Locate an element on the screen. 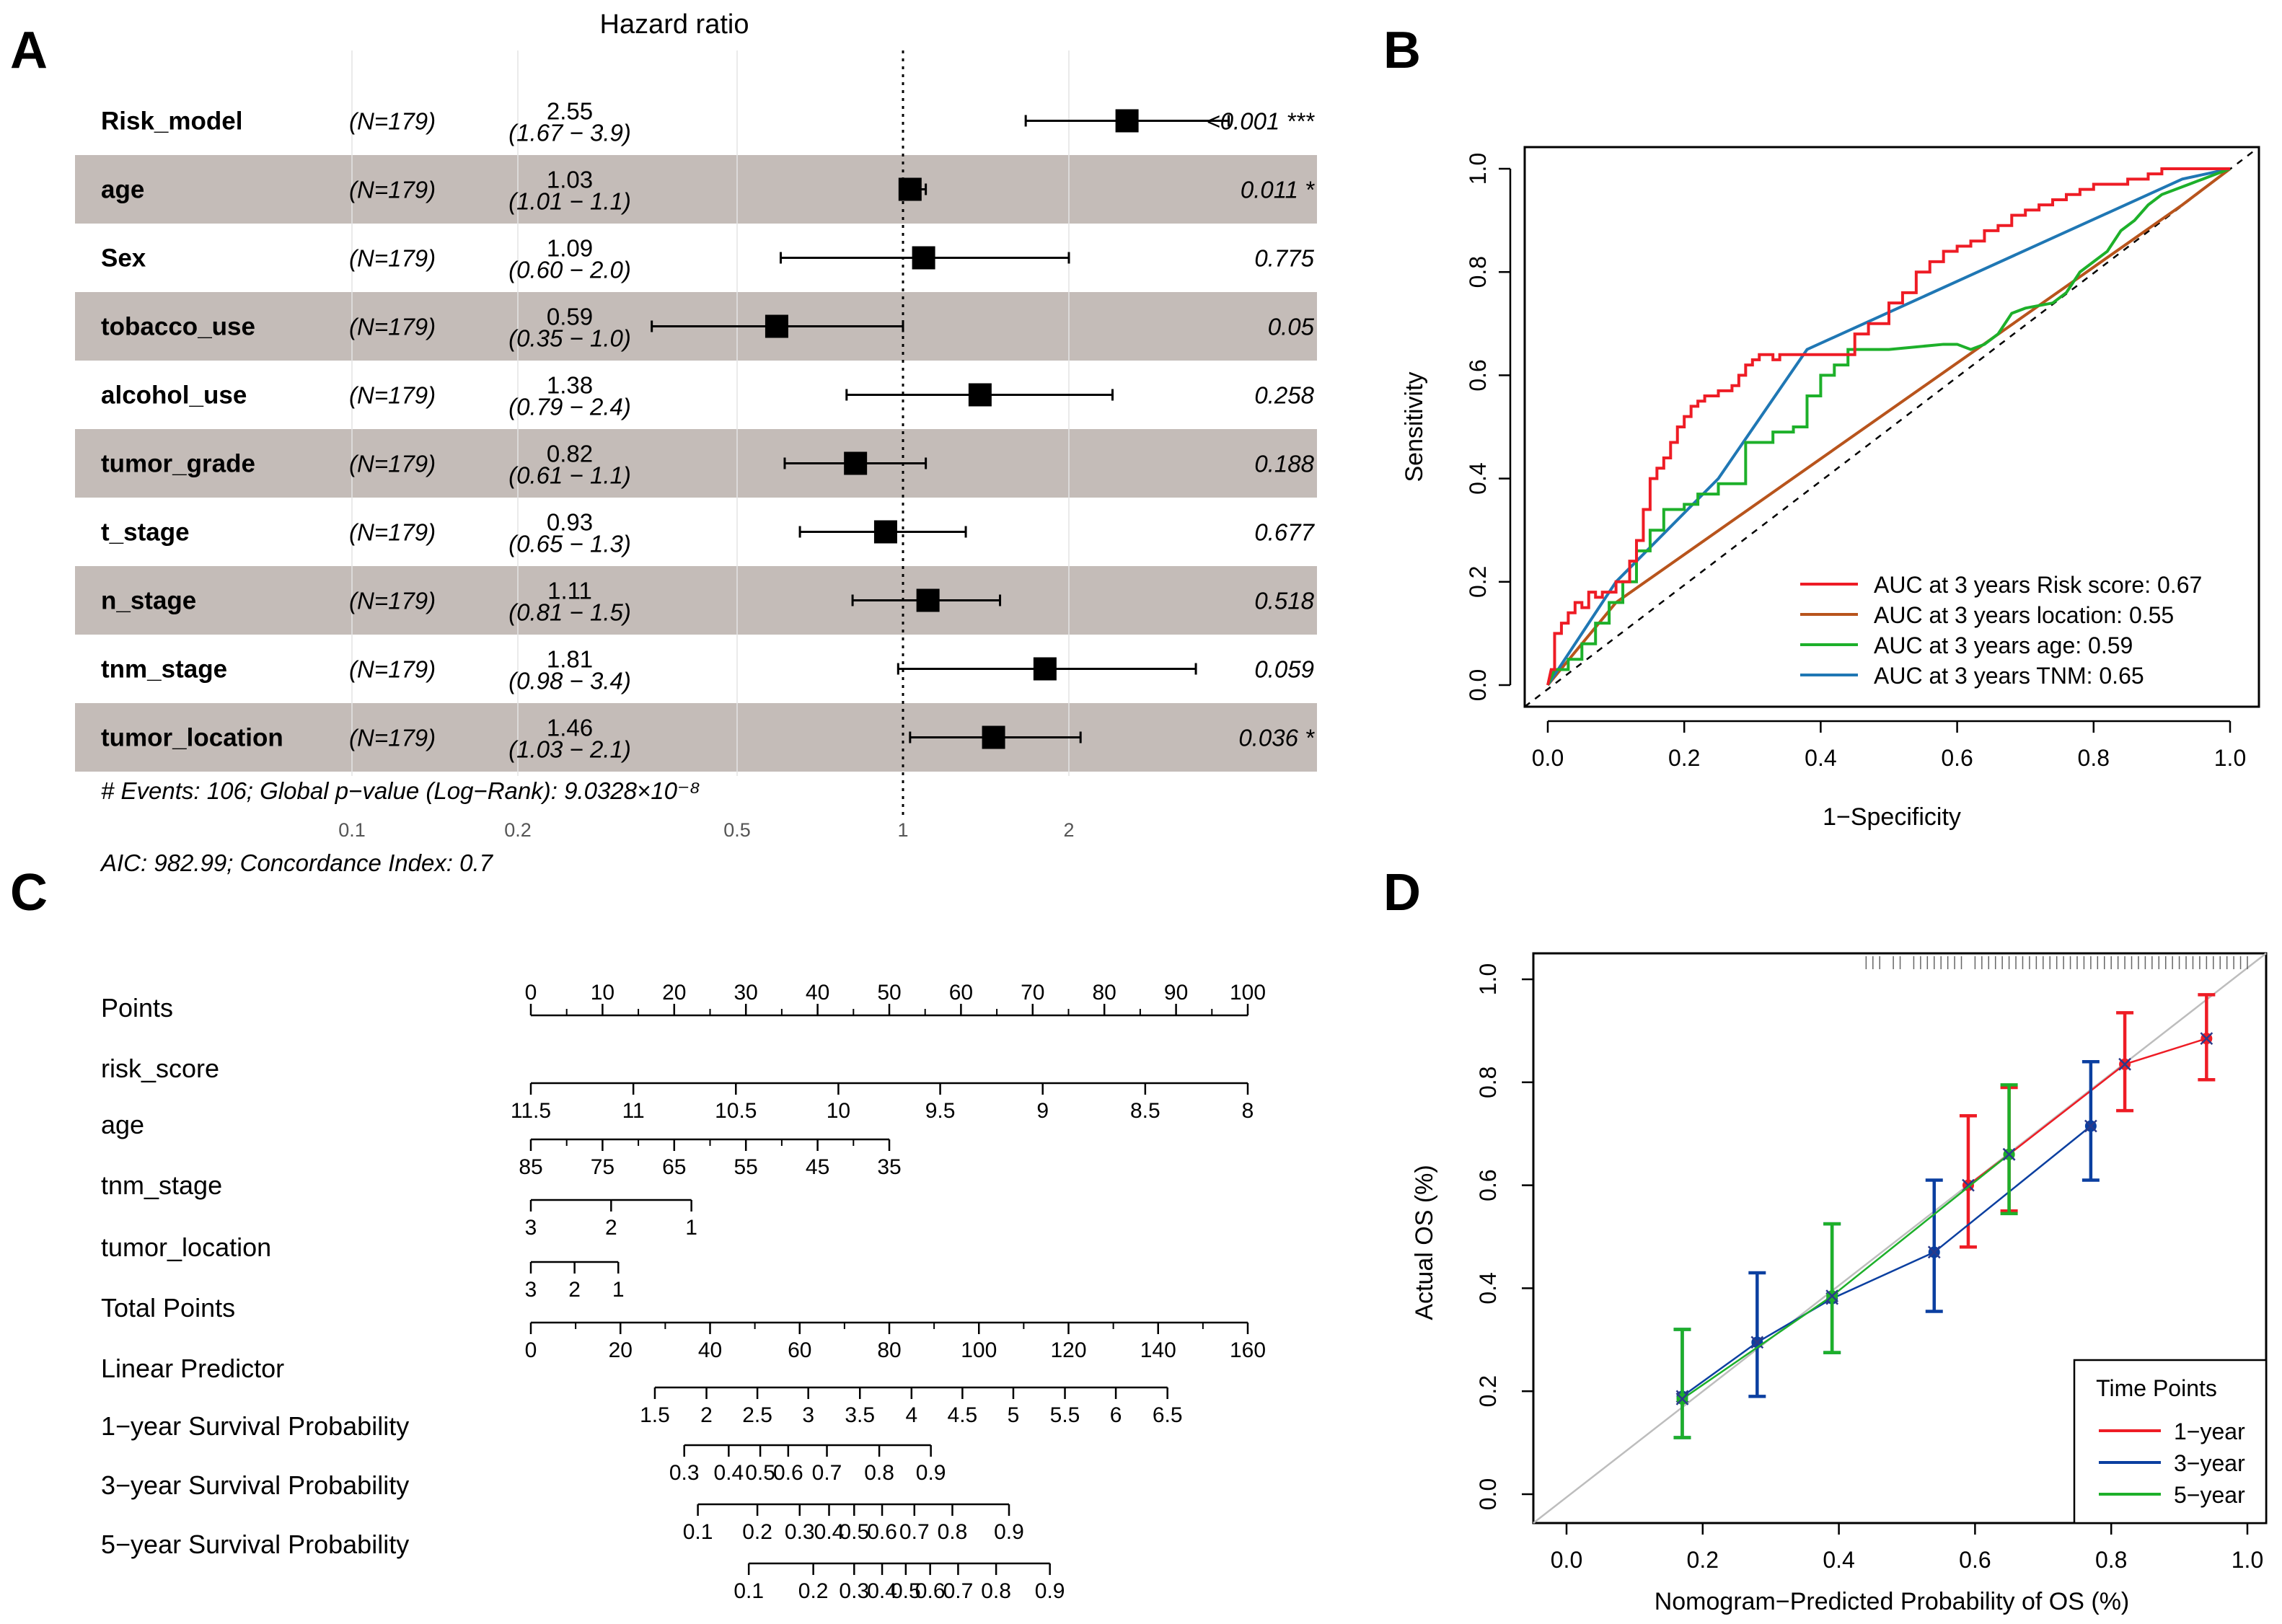  nomogram-tick-label: 0.1 is located at coordinates (698, 1532).